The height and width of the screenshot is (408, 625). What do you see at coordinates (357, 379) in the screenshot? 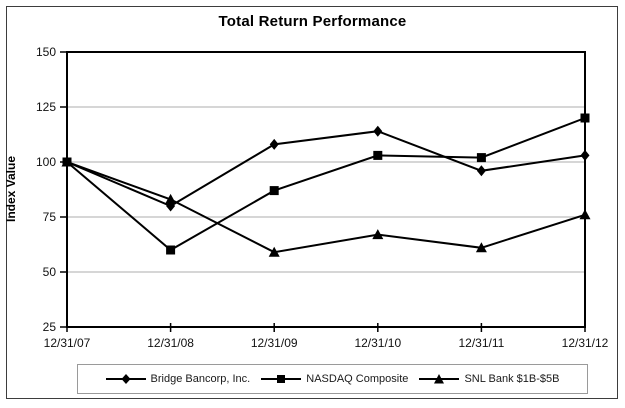
I see `legend-label: NASDAQ Composite` at bounding box center [357, 379].